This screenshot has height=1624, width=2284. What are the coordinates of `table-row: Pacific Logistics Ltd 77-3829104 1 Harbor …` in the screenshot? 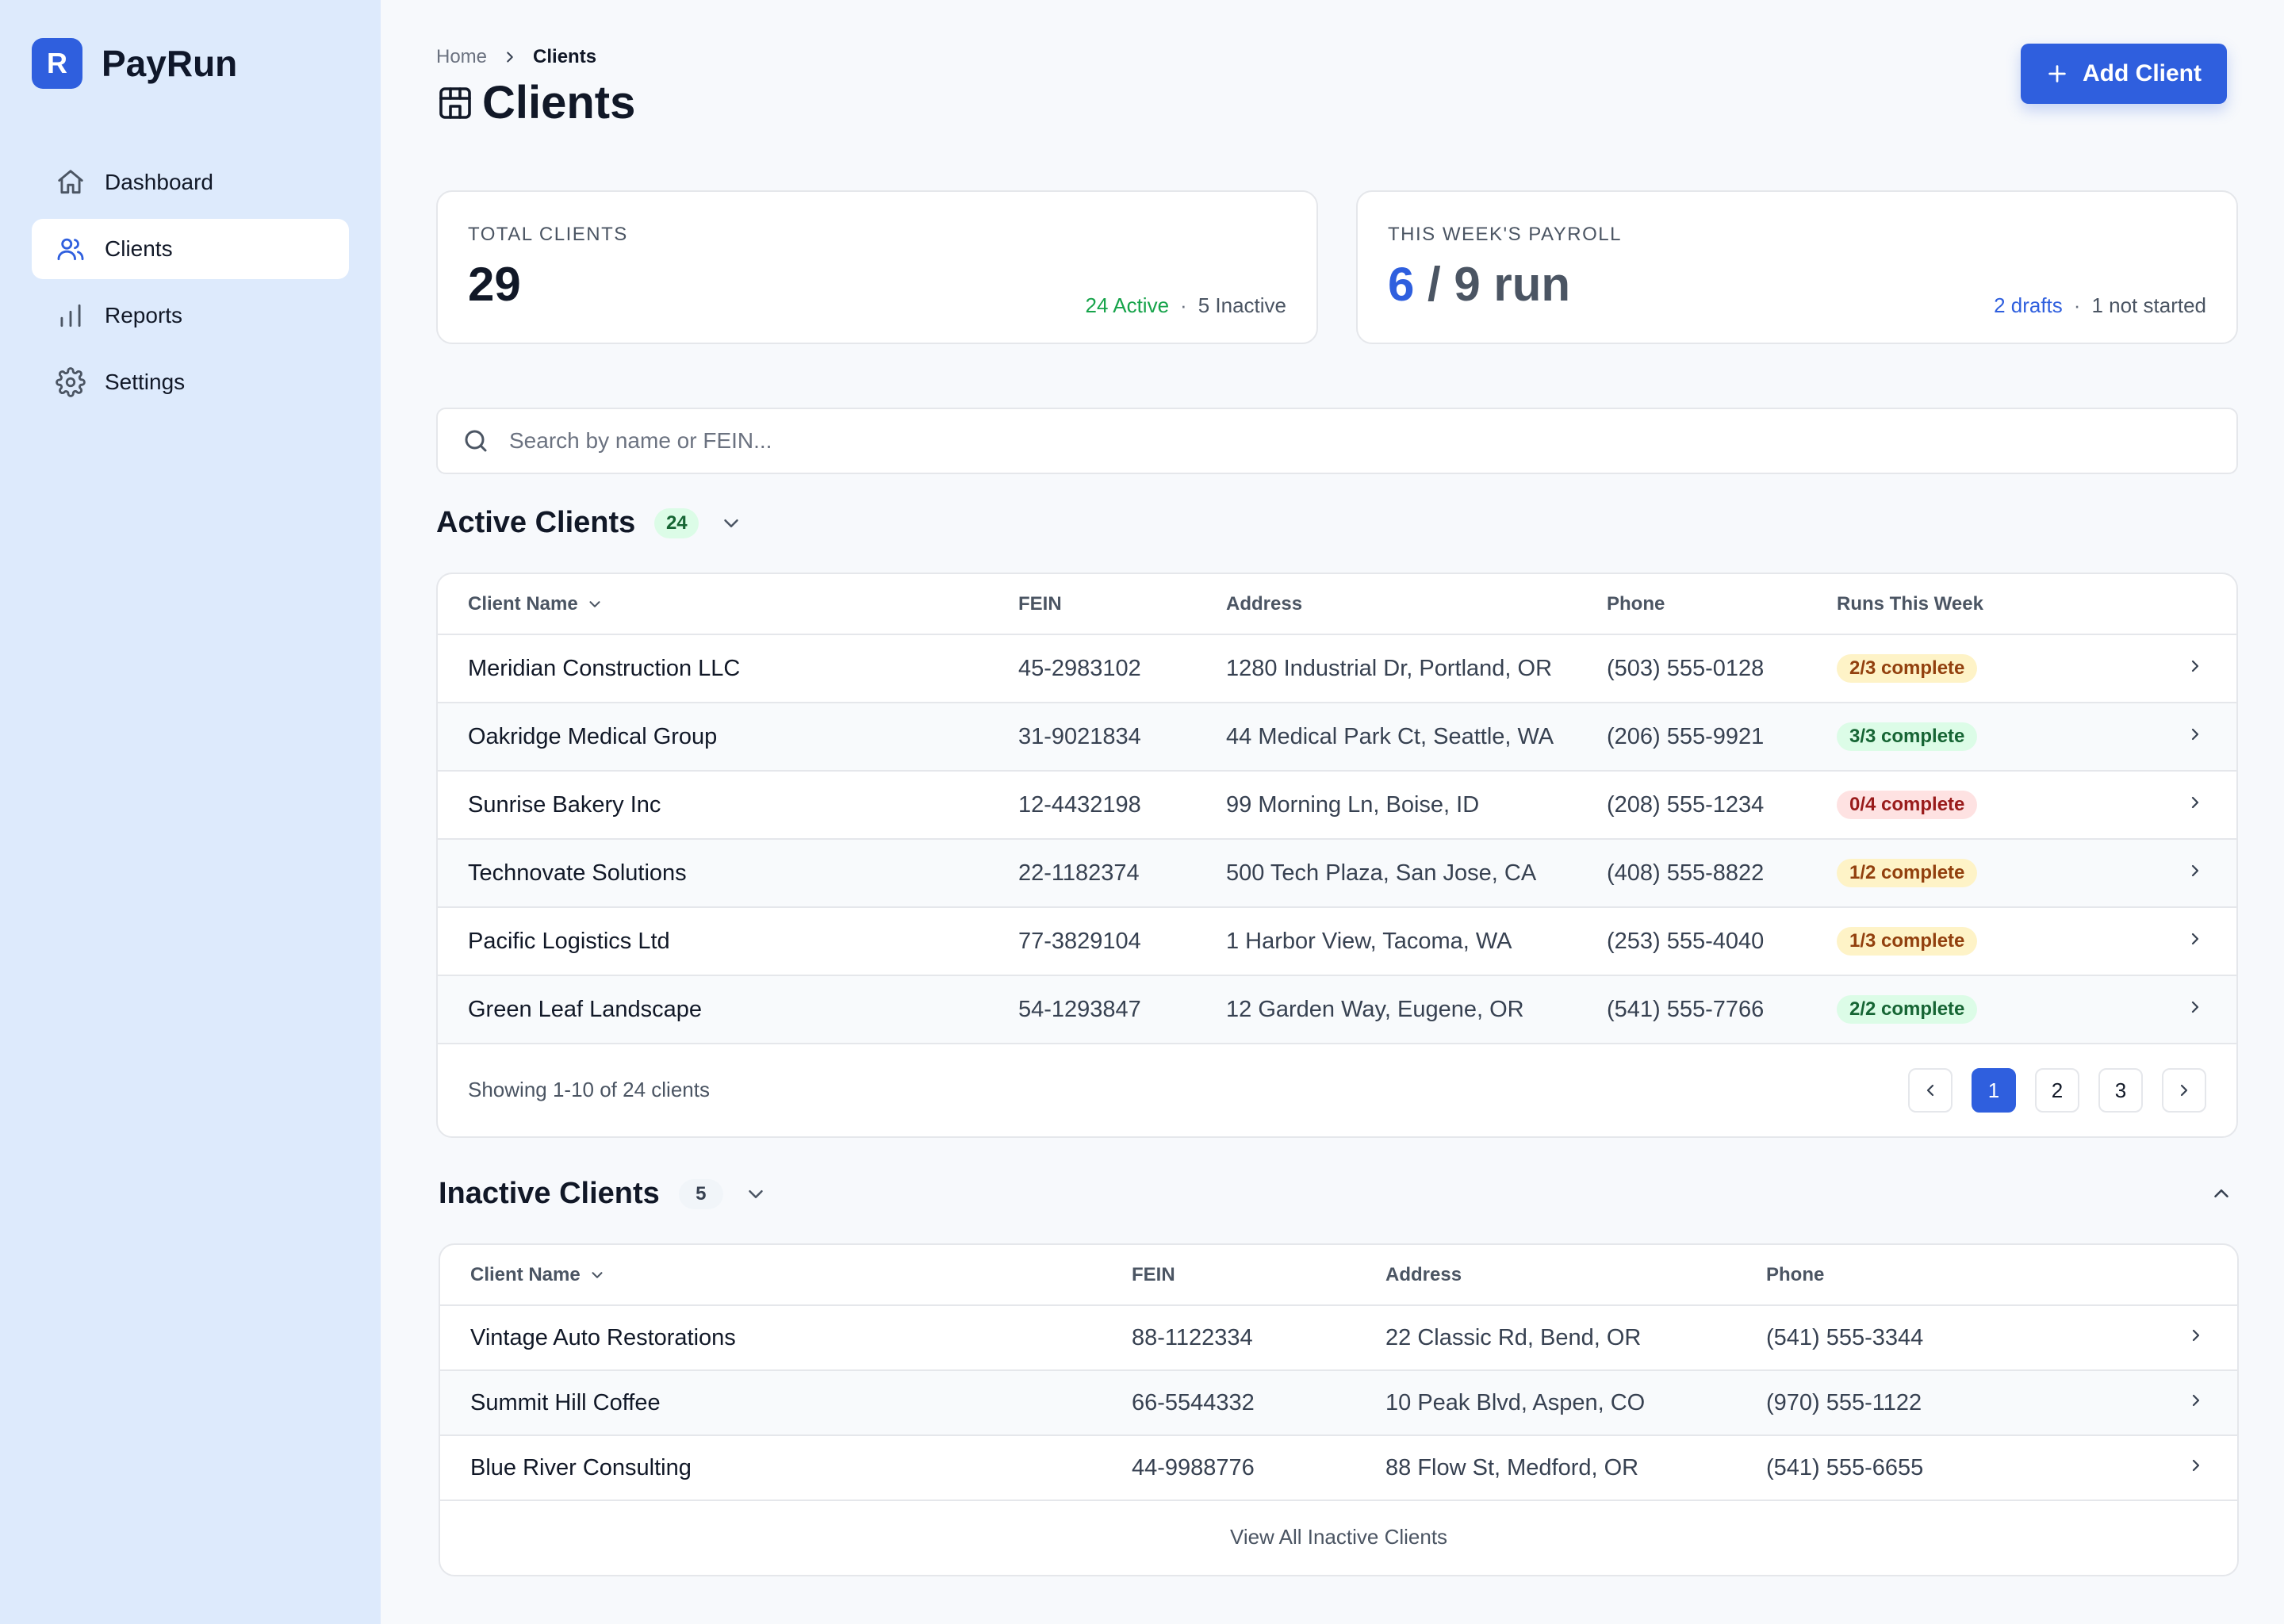 It's located at (1337, 941).